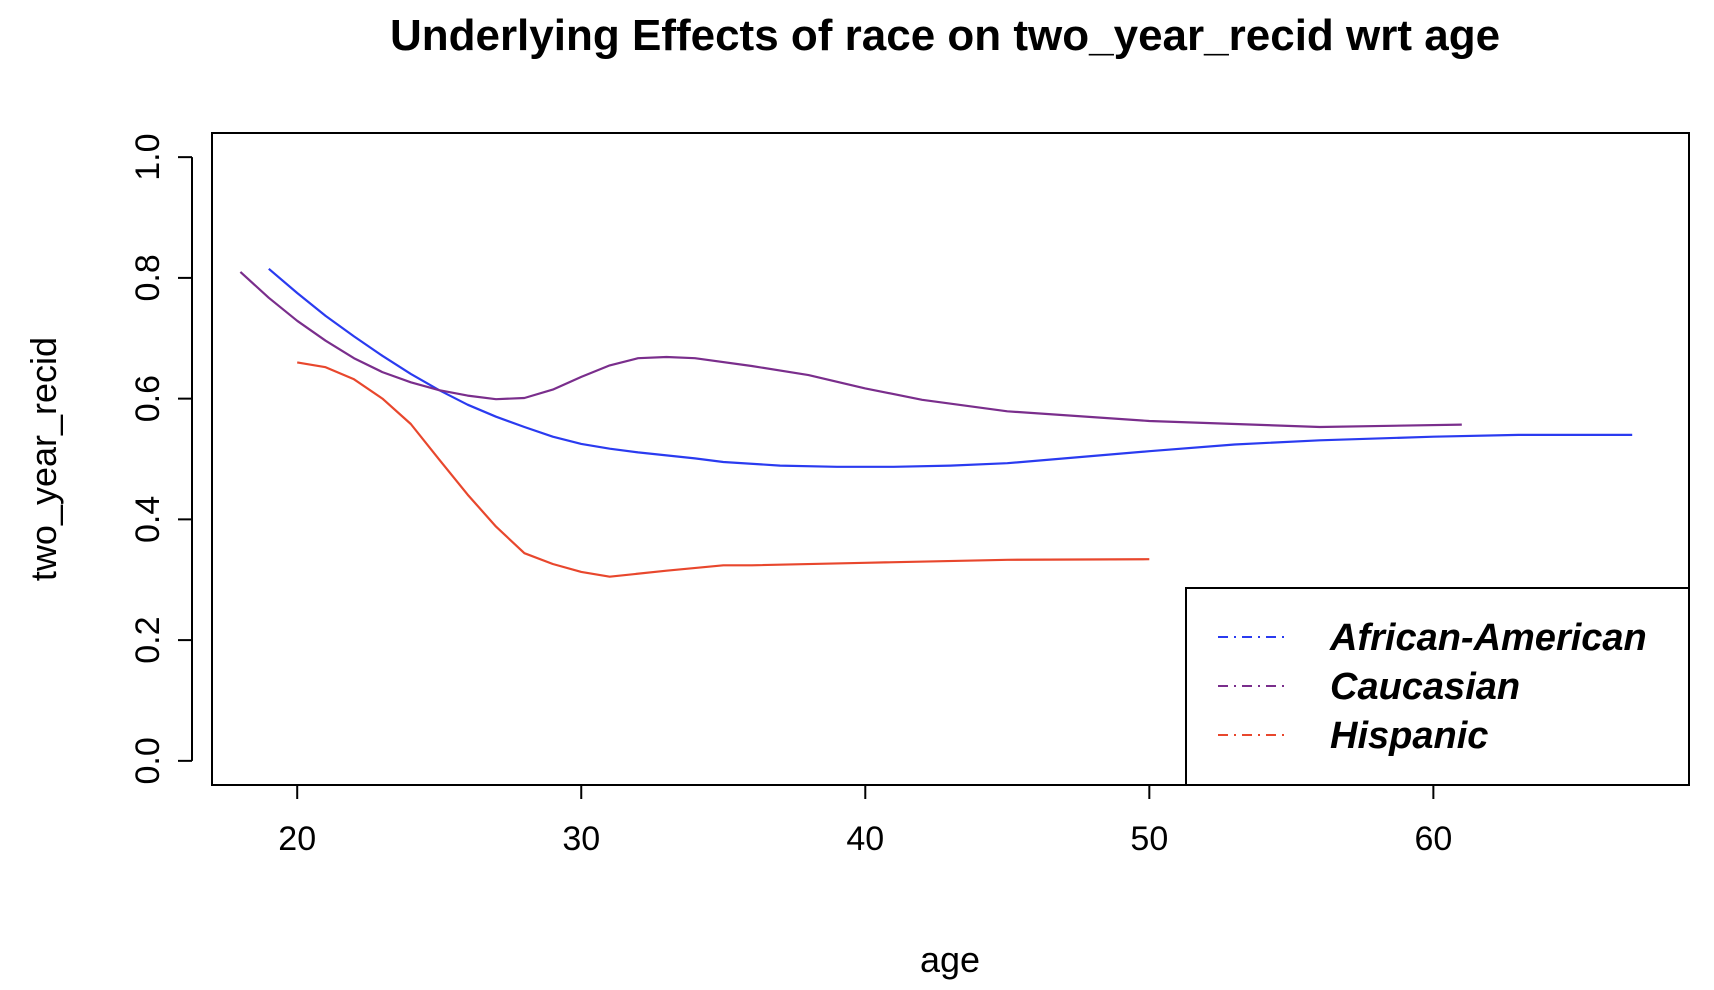  Describe the element at coordinates (148, 639) in the screenshot. I see `y-tick-label: 0.2` at that location.